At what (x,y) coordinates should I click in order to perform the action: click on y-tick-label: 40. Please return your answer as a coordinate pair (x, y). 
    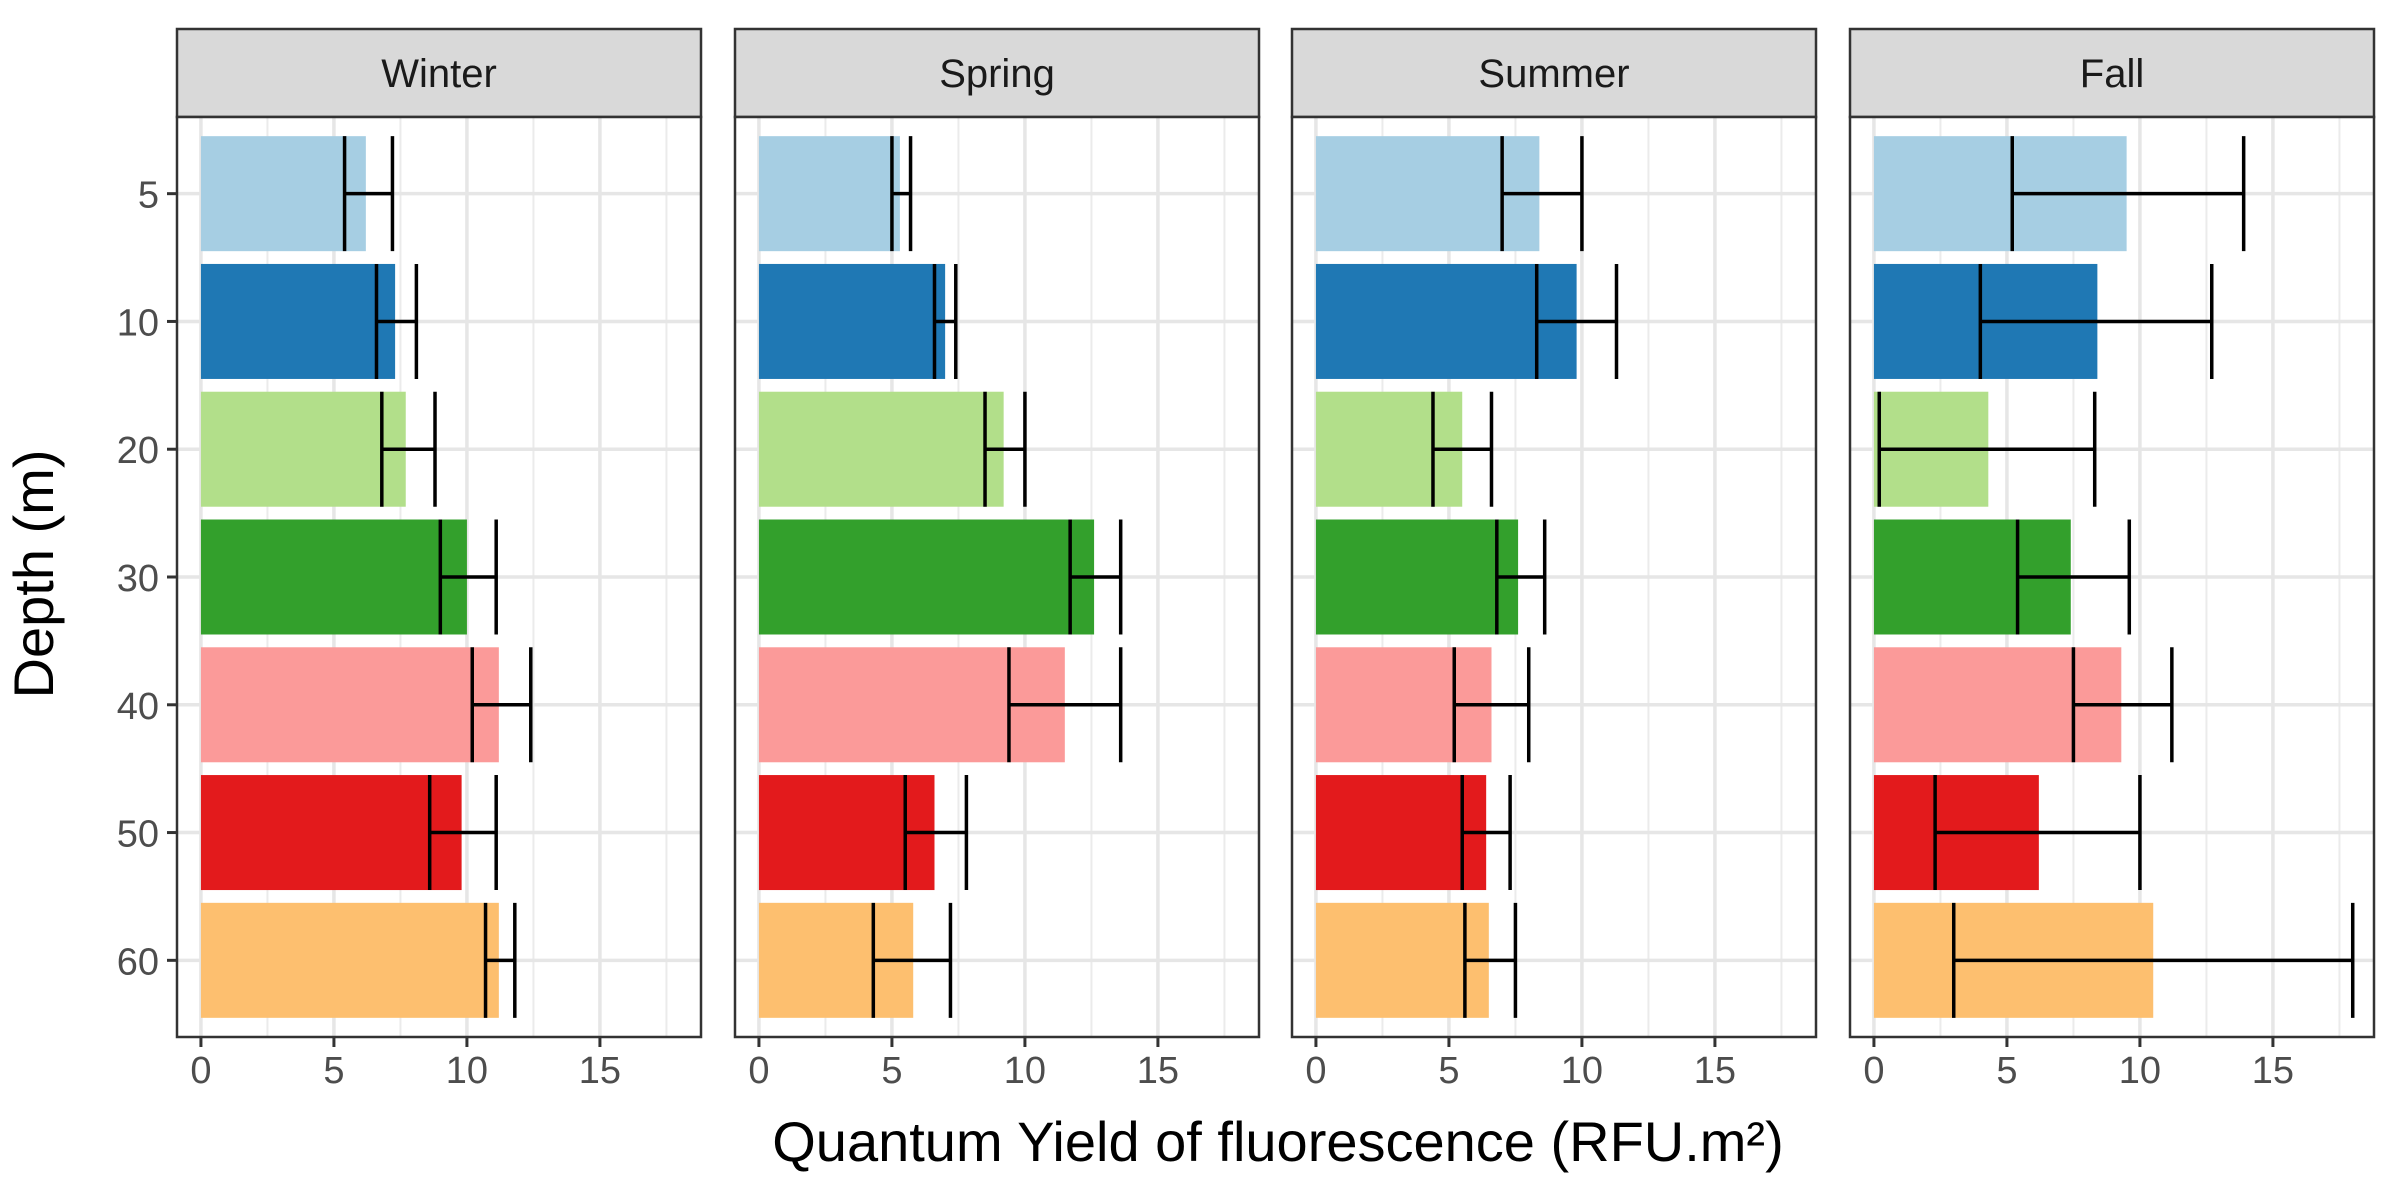
    Looking at the image, I should click on (138, 707).